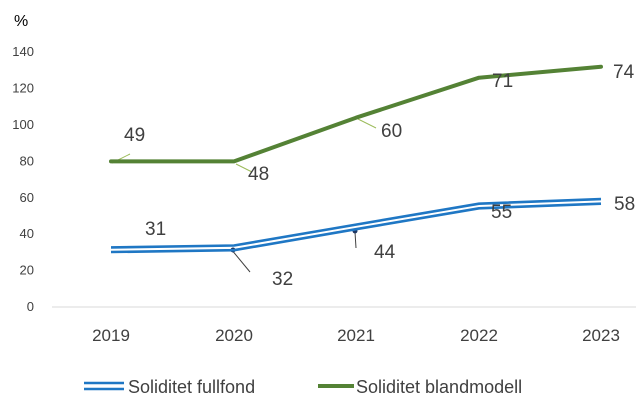  What do you see at coordinates (23, 124) in the screenshot?
I see `y-tick-label: 100` at bounding box center [23, 124].